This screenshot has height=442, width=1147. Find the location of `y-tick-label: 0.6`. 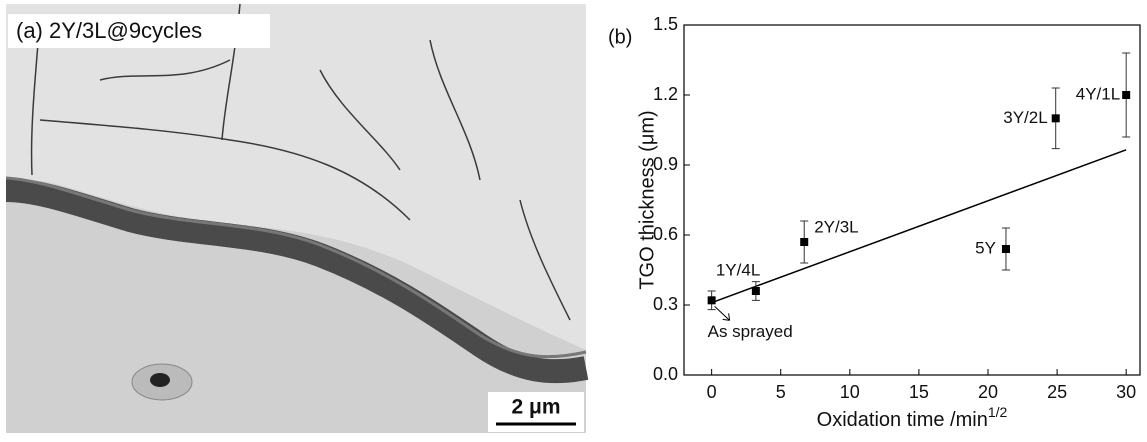

y-tick-label: 0.6 is located at coordinates (665, 234).